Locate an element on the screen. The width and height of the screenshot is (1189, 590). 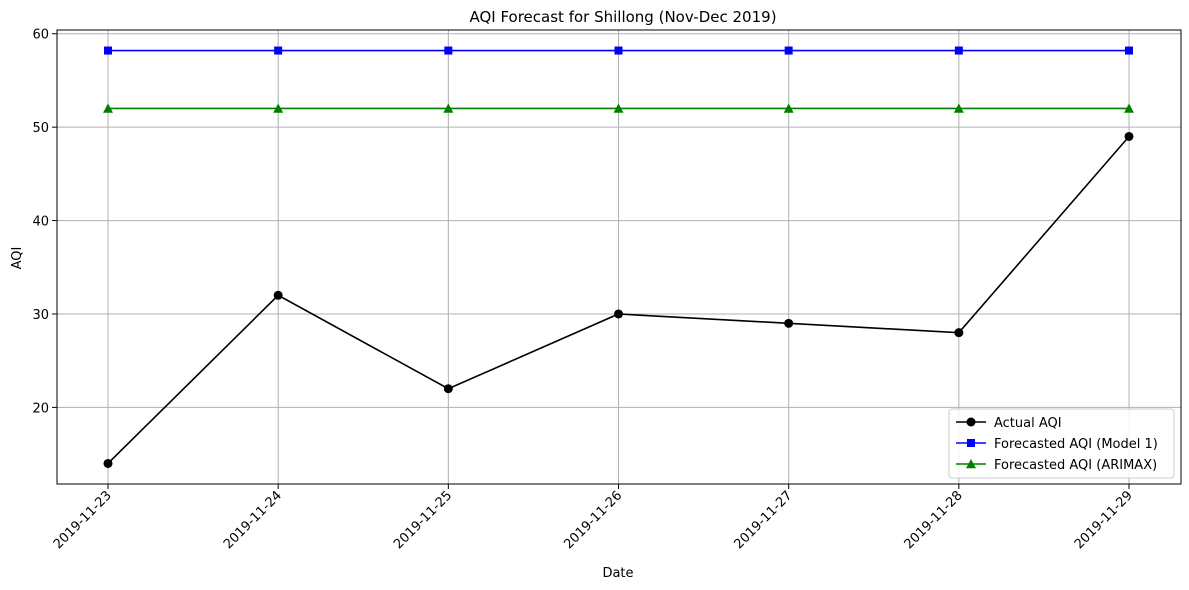
legend-item: Actual AQI is located at coordinates (1009, 423).